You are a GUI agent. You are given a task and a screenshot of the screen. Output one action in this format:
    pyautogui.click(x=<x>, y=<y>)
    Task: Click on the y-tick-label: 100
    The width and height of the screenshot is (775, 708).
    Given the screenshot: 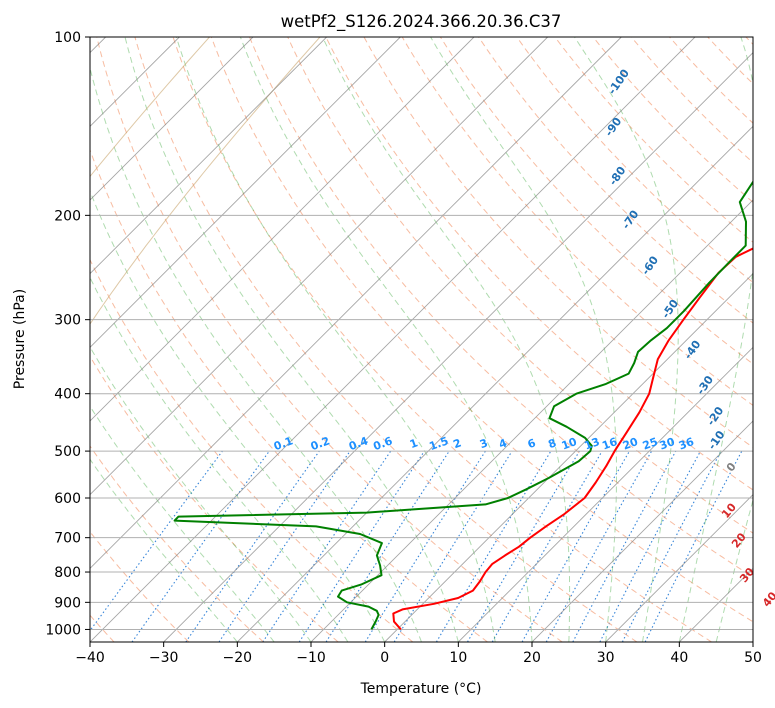 What is the action you would take?
    pyautogui.click(x=67, y=38)
    